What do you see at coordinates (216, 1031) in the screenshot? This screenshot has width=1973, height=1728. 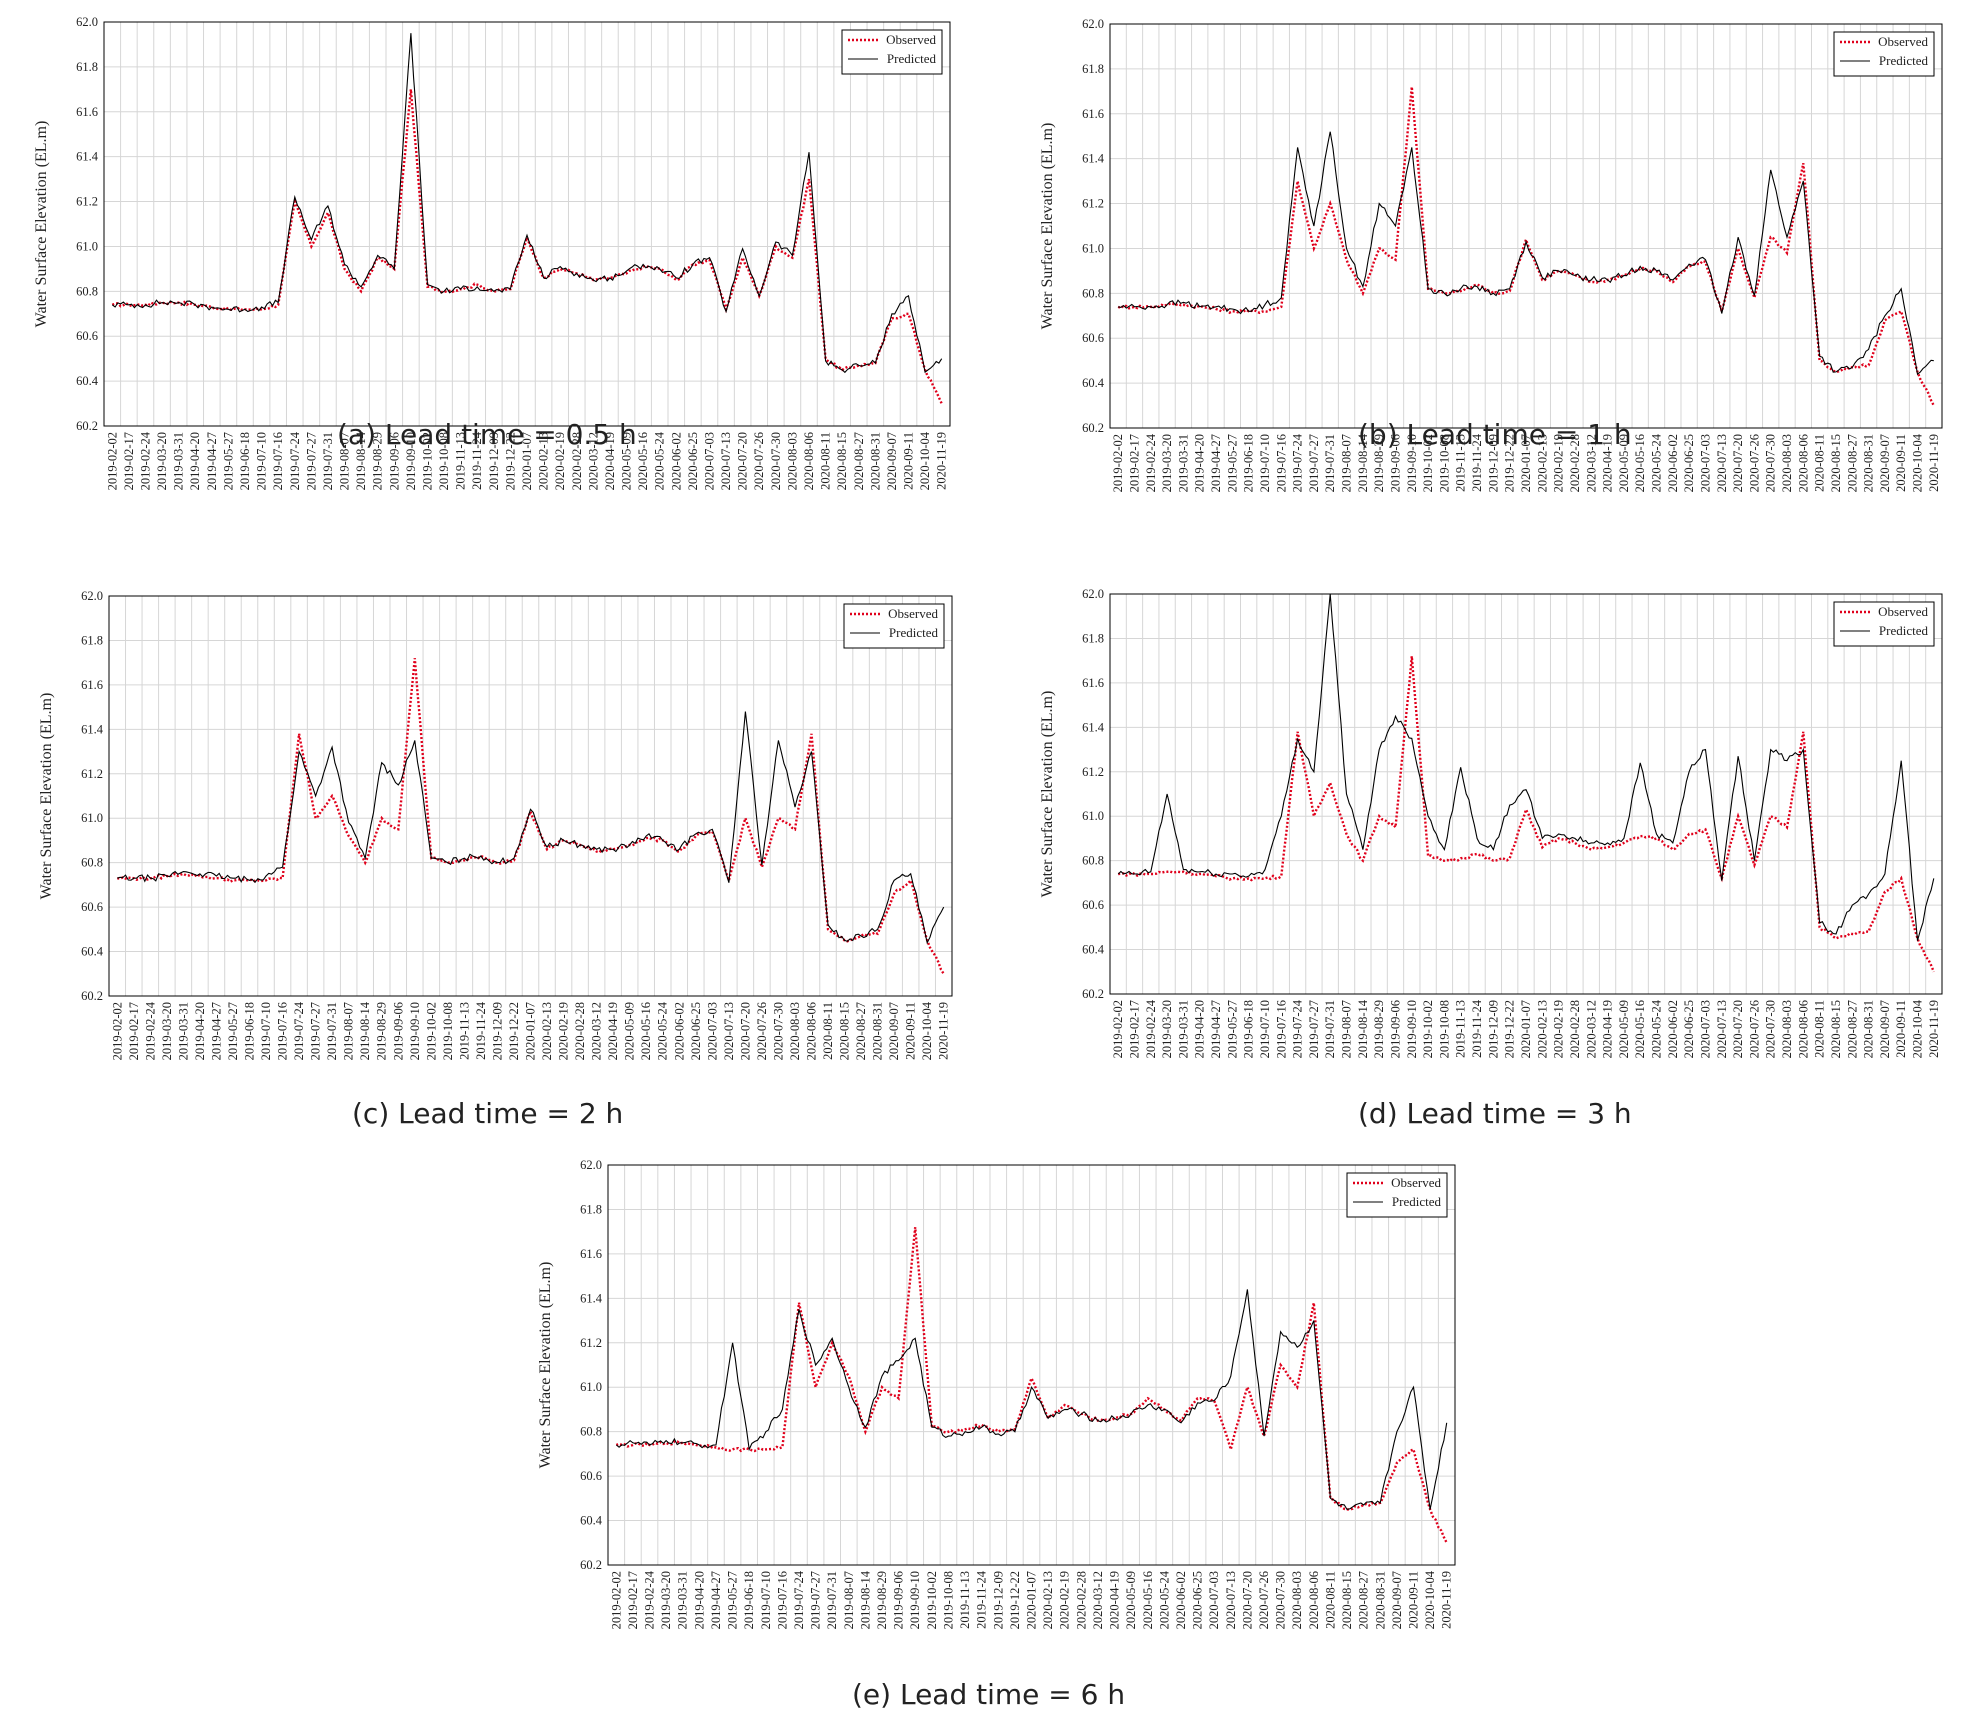 I see `x-tick-label: 2019-04-27` at bounding box center [216, 1031].